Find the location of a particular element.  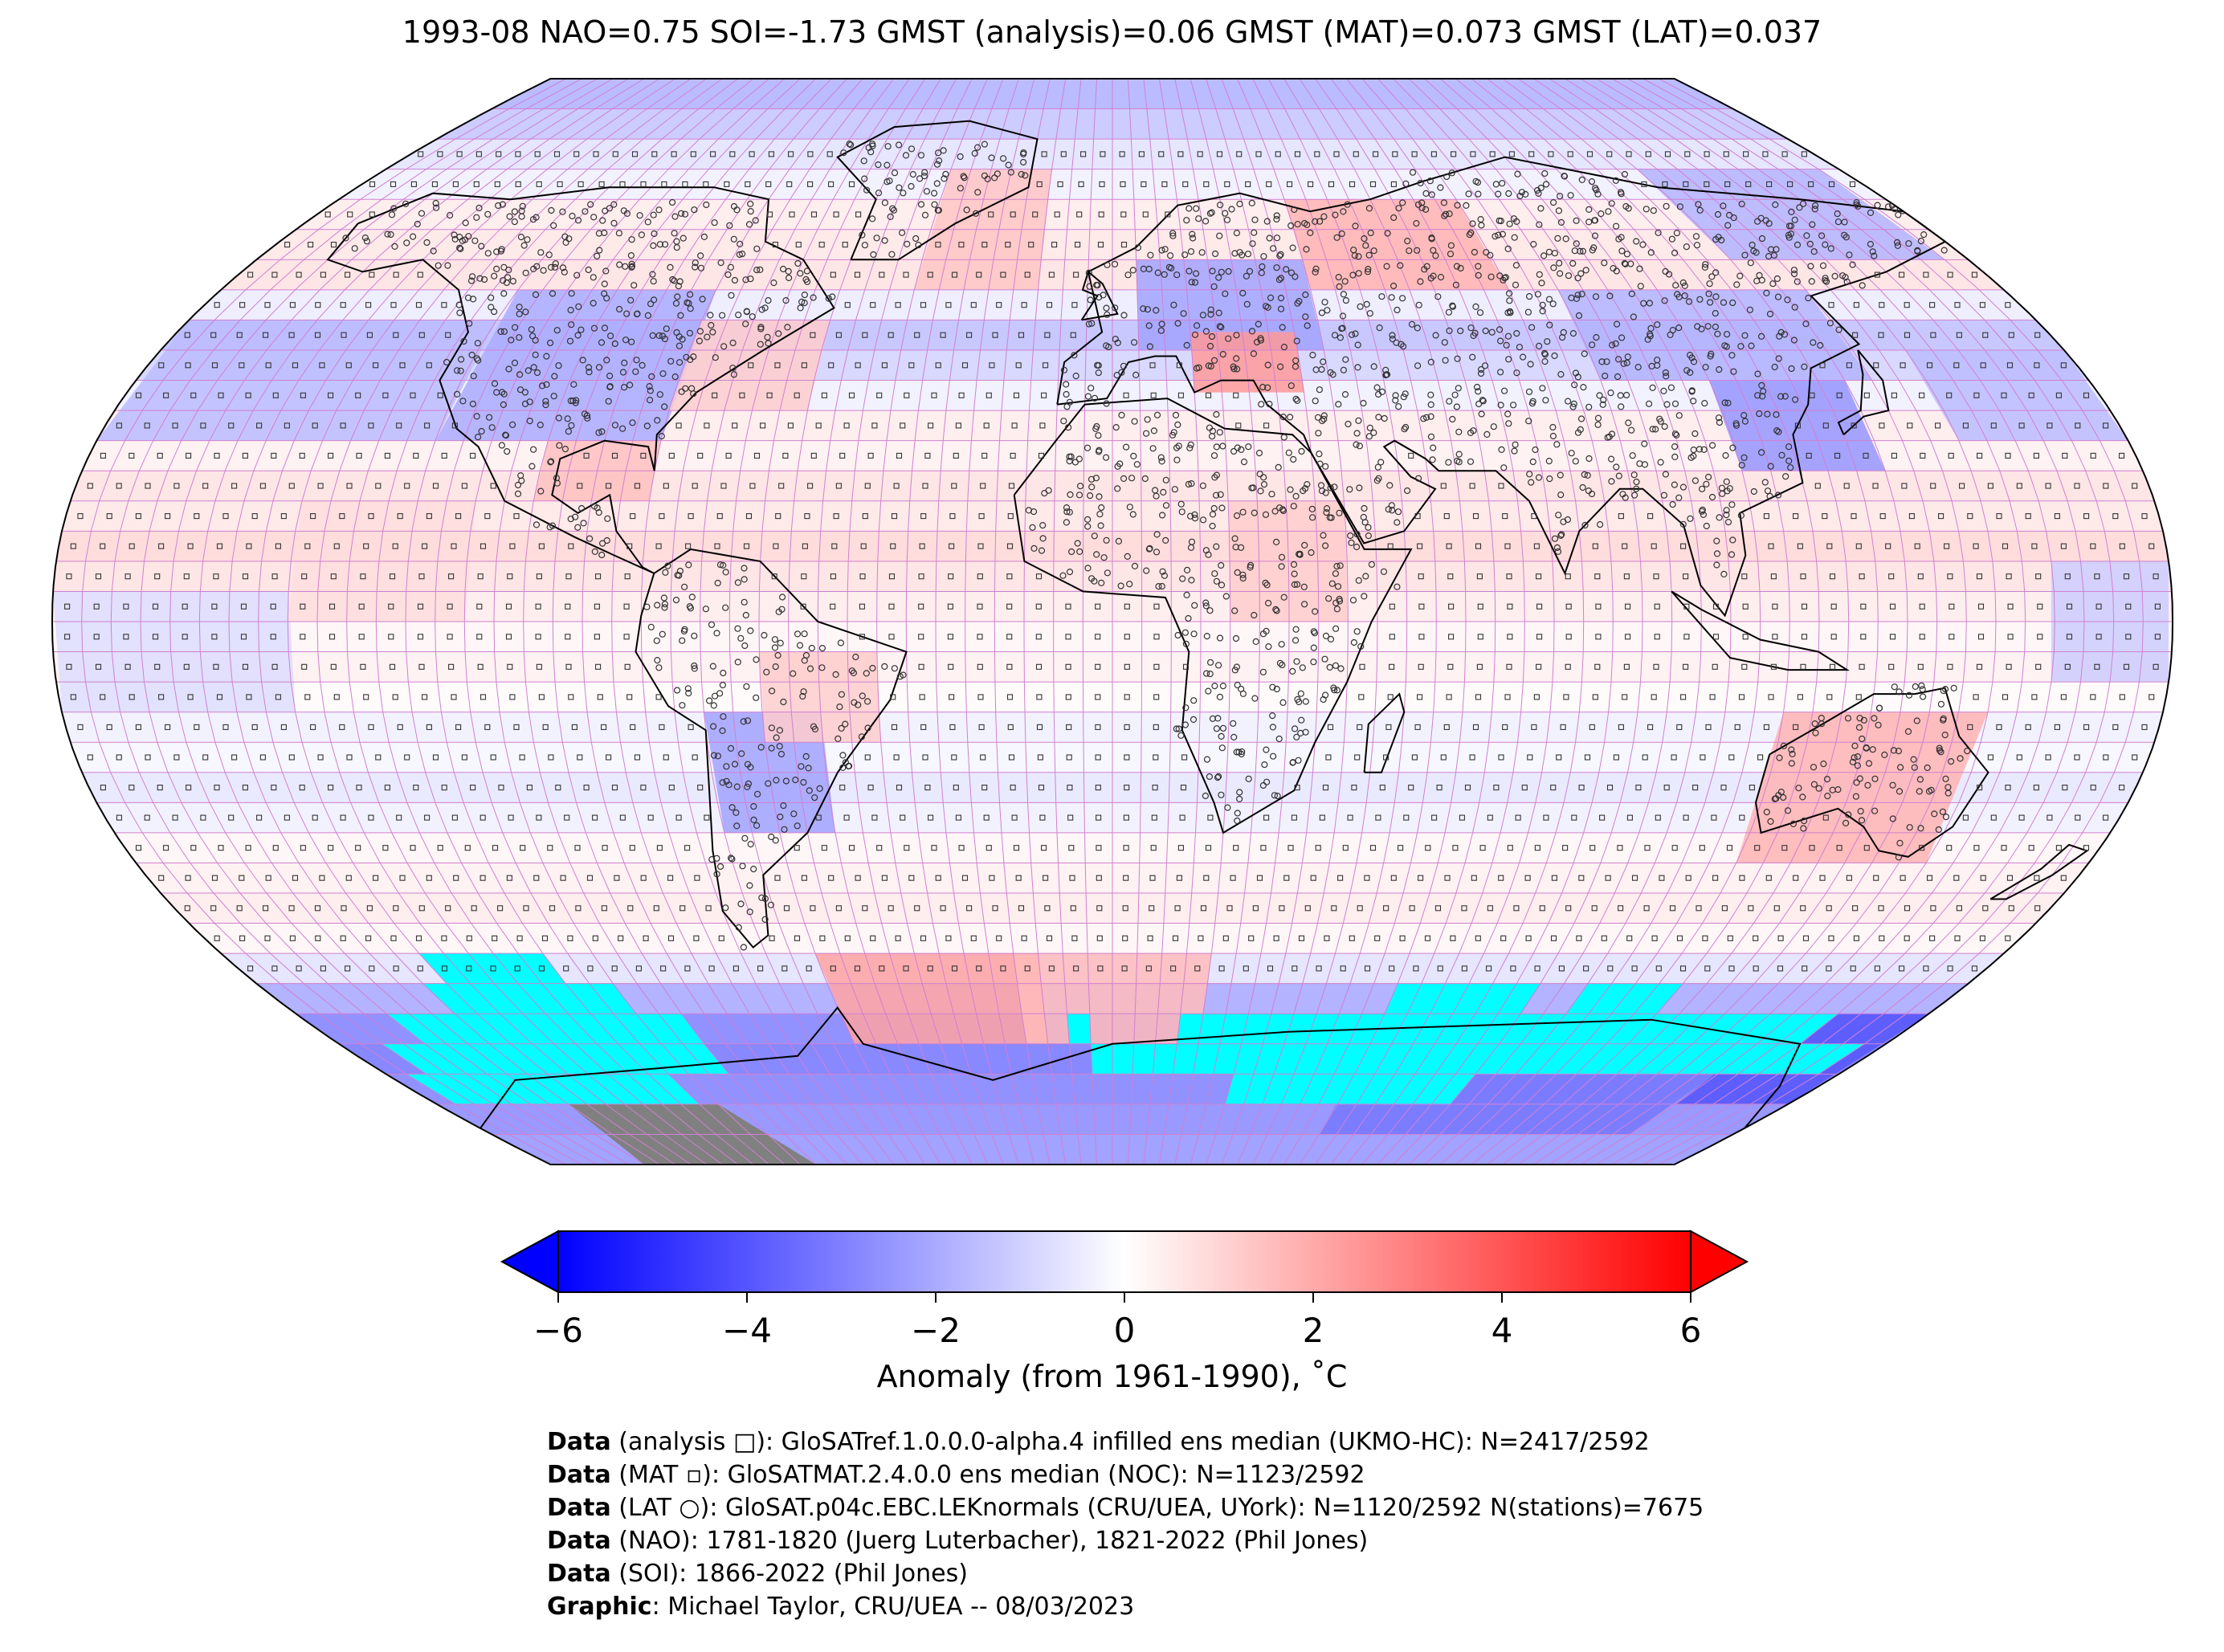

sea-ice-cell is located at coordinates (1462, 998).